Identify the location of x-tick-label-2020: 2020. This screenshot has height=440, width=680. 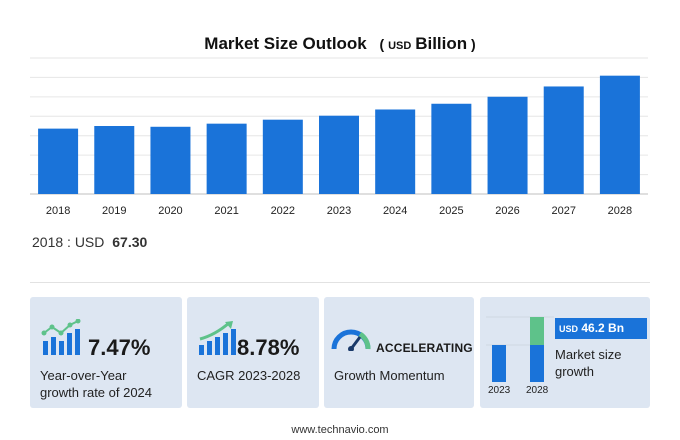
(170, 211).